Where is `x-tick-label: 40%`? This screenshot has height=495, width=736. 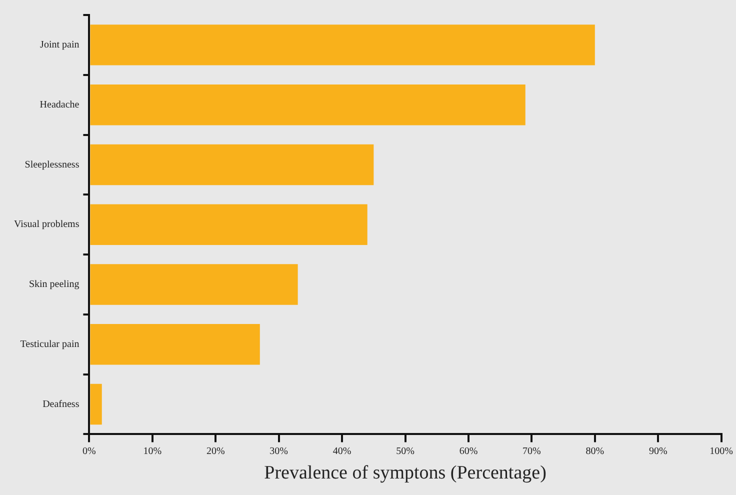
x-tick-label: 40% is located at coordinates (342, 451).